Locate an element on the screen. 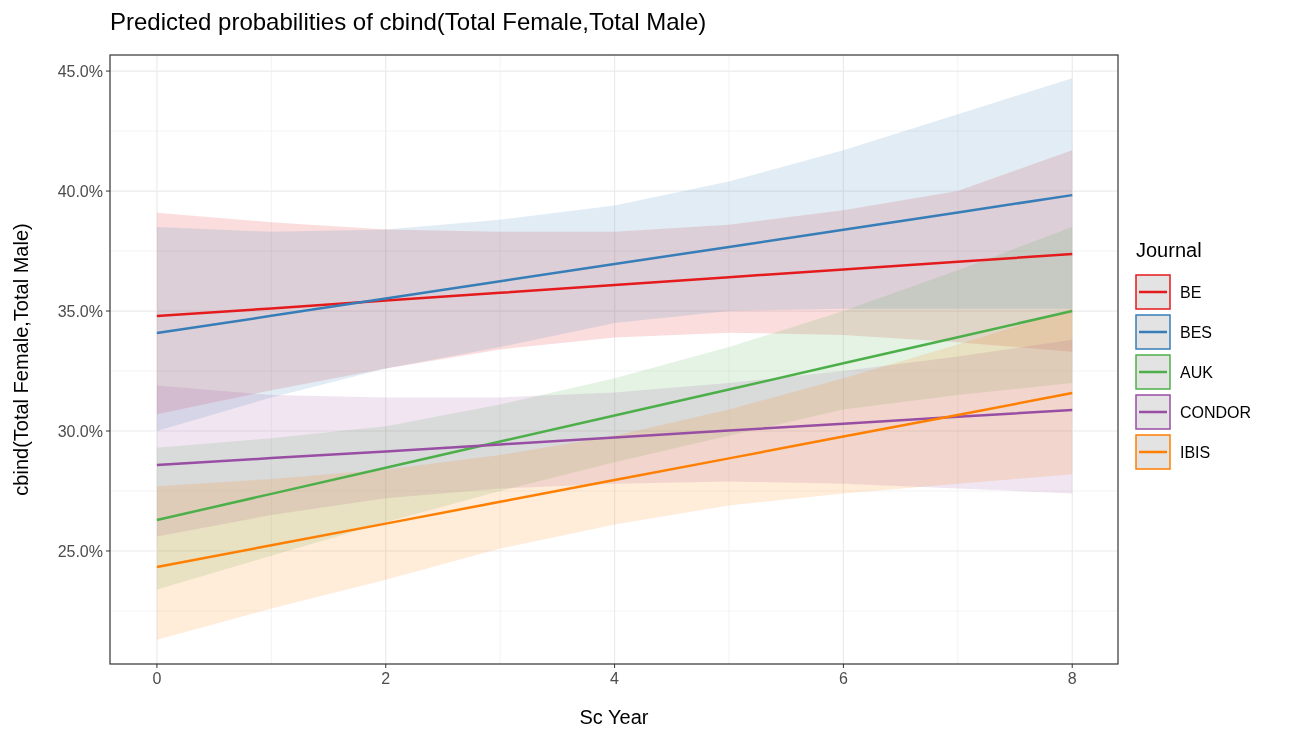  legend-label: BE is located at coordinates (1191, 292).